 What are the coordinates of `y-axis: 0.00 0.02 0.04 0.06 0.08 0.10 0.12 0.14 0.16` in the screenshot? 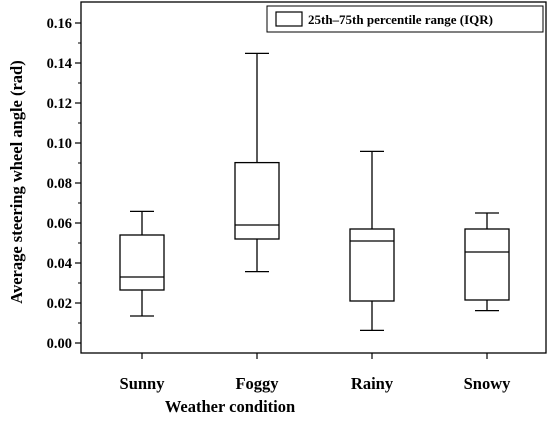 It's located at (64, 184).